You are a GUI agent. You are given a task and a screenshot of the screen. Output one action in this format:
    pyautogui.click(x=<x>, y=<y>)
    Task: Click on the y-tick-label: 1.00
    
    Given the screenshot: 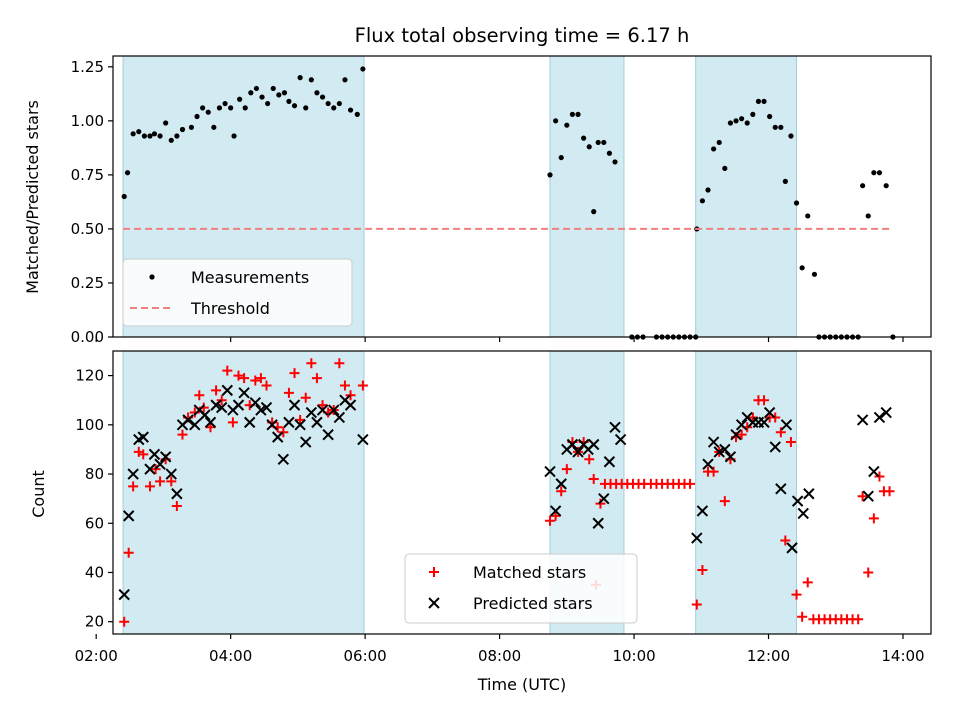 What is the action you would take?
    pyautogui.click(x=87, y=121)
    